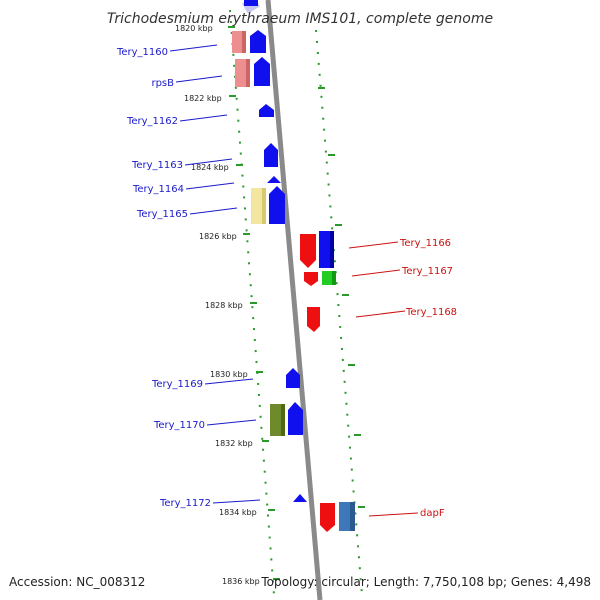 Image resolution: width=600 pixels, height=600 pixels. What do you see at coordinates (152, 121) in the screenshot?
I see `gene-label-tery-1162: Tery_1162` at bounding box center [152, 121].